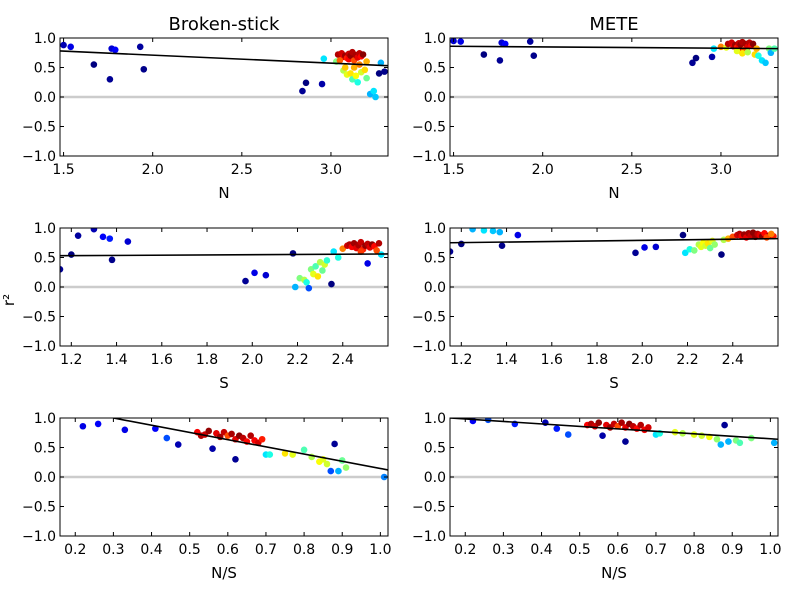 Image resolution: width=800 pixels, height=600 pixels. I want to click on x-tick-label: 2.4, so click(343, 360).